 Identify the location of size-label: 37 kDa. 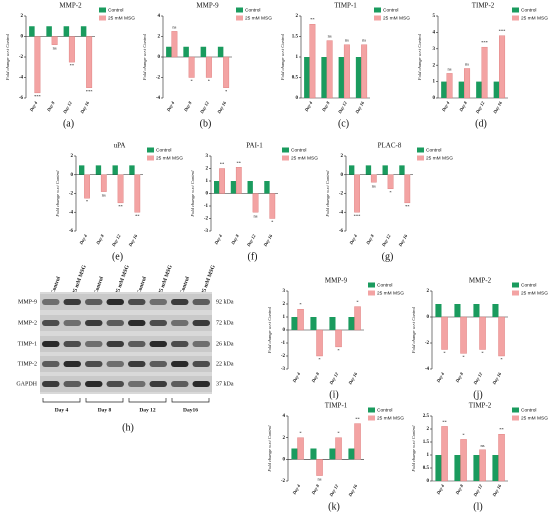
(225, 384).